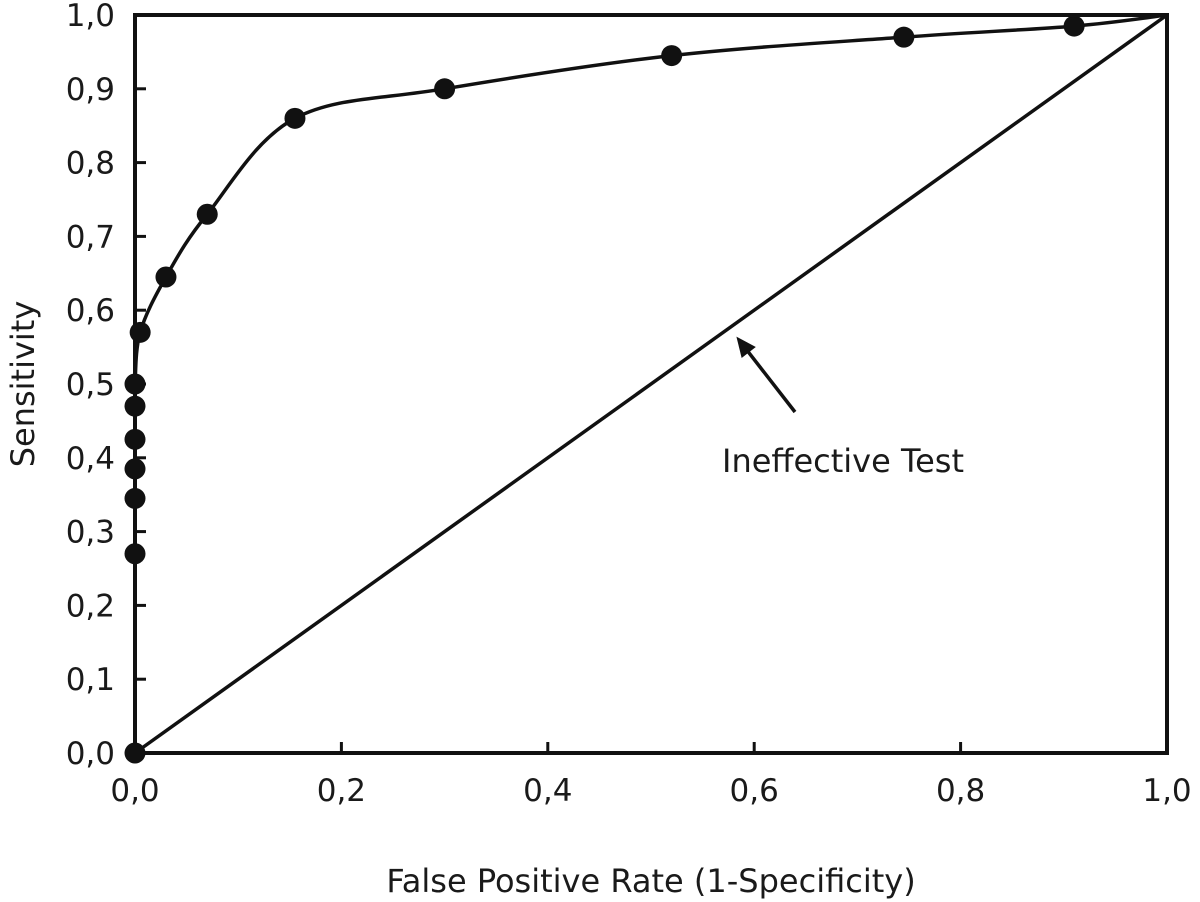  What do you see at coordinates (651, 775) in the screenshot?
I see `x-axis-ticks: 0,0 0,2 0,4 0,6 0,8 1,0` at bounding box center [651, 775].